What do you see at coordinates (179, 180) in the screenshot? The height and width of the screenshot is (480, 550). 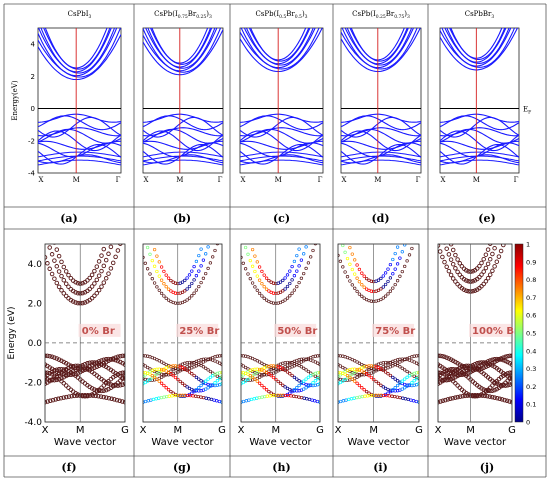 I see `k-label-M: M` at bounding box center [179, 180].